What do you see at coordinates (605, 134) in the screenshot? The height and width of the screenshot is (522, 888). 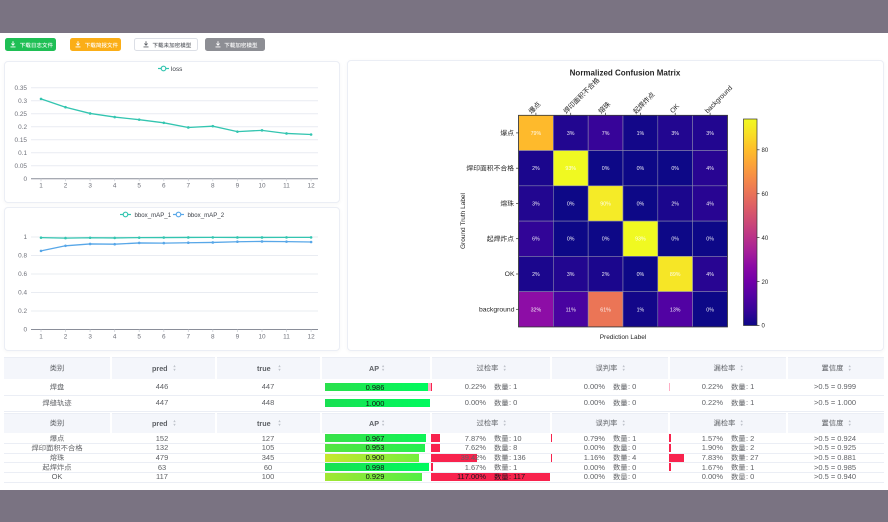 I see `svg-text: 7%` at bounding box center [605, 134].